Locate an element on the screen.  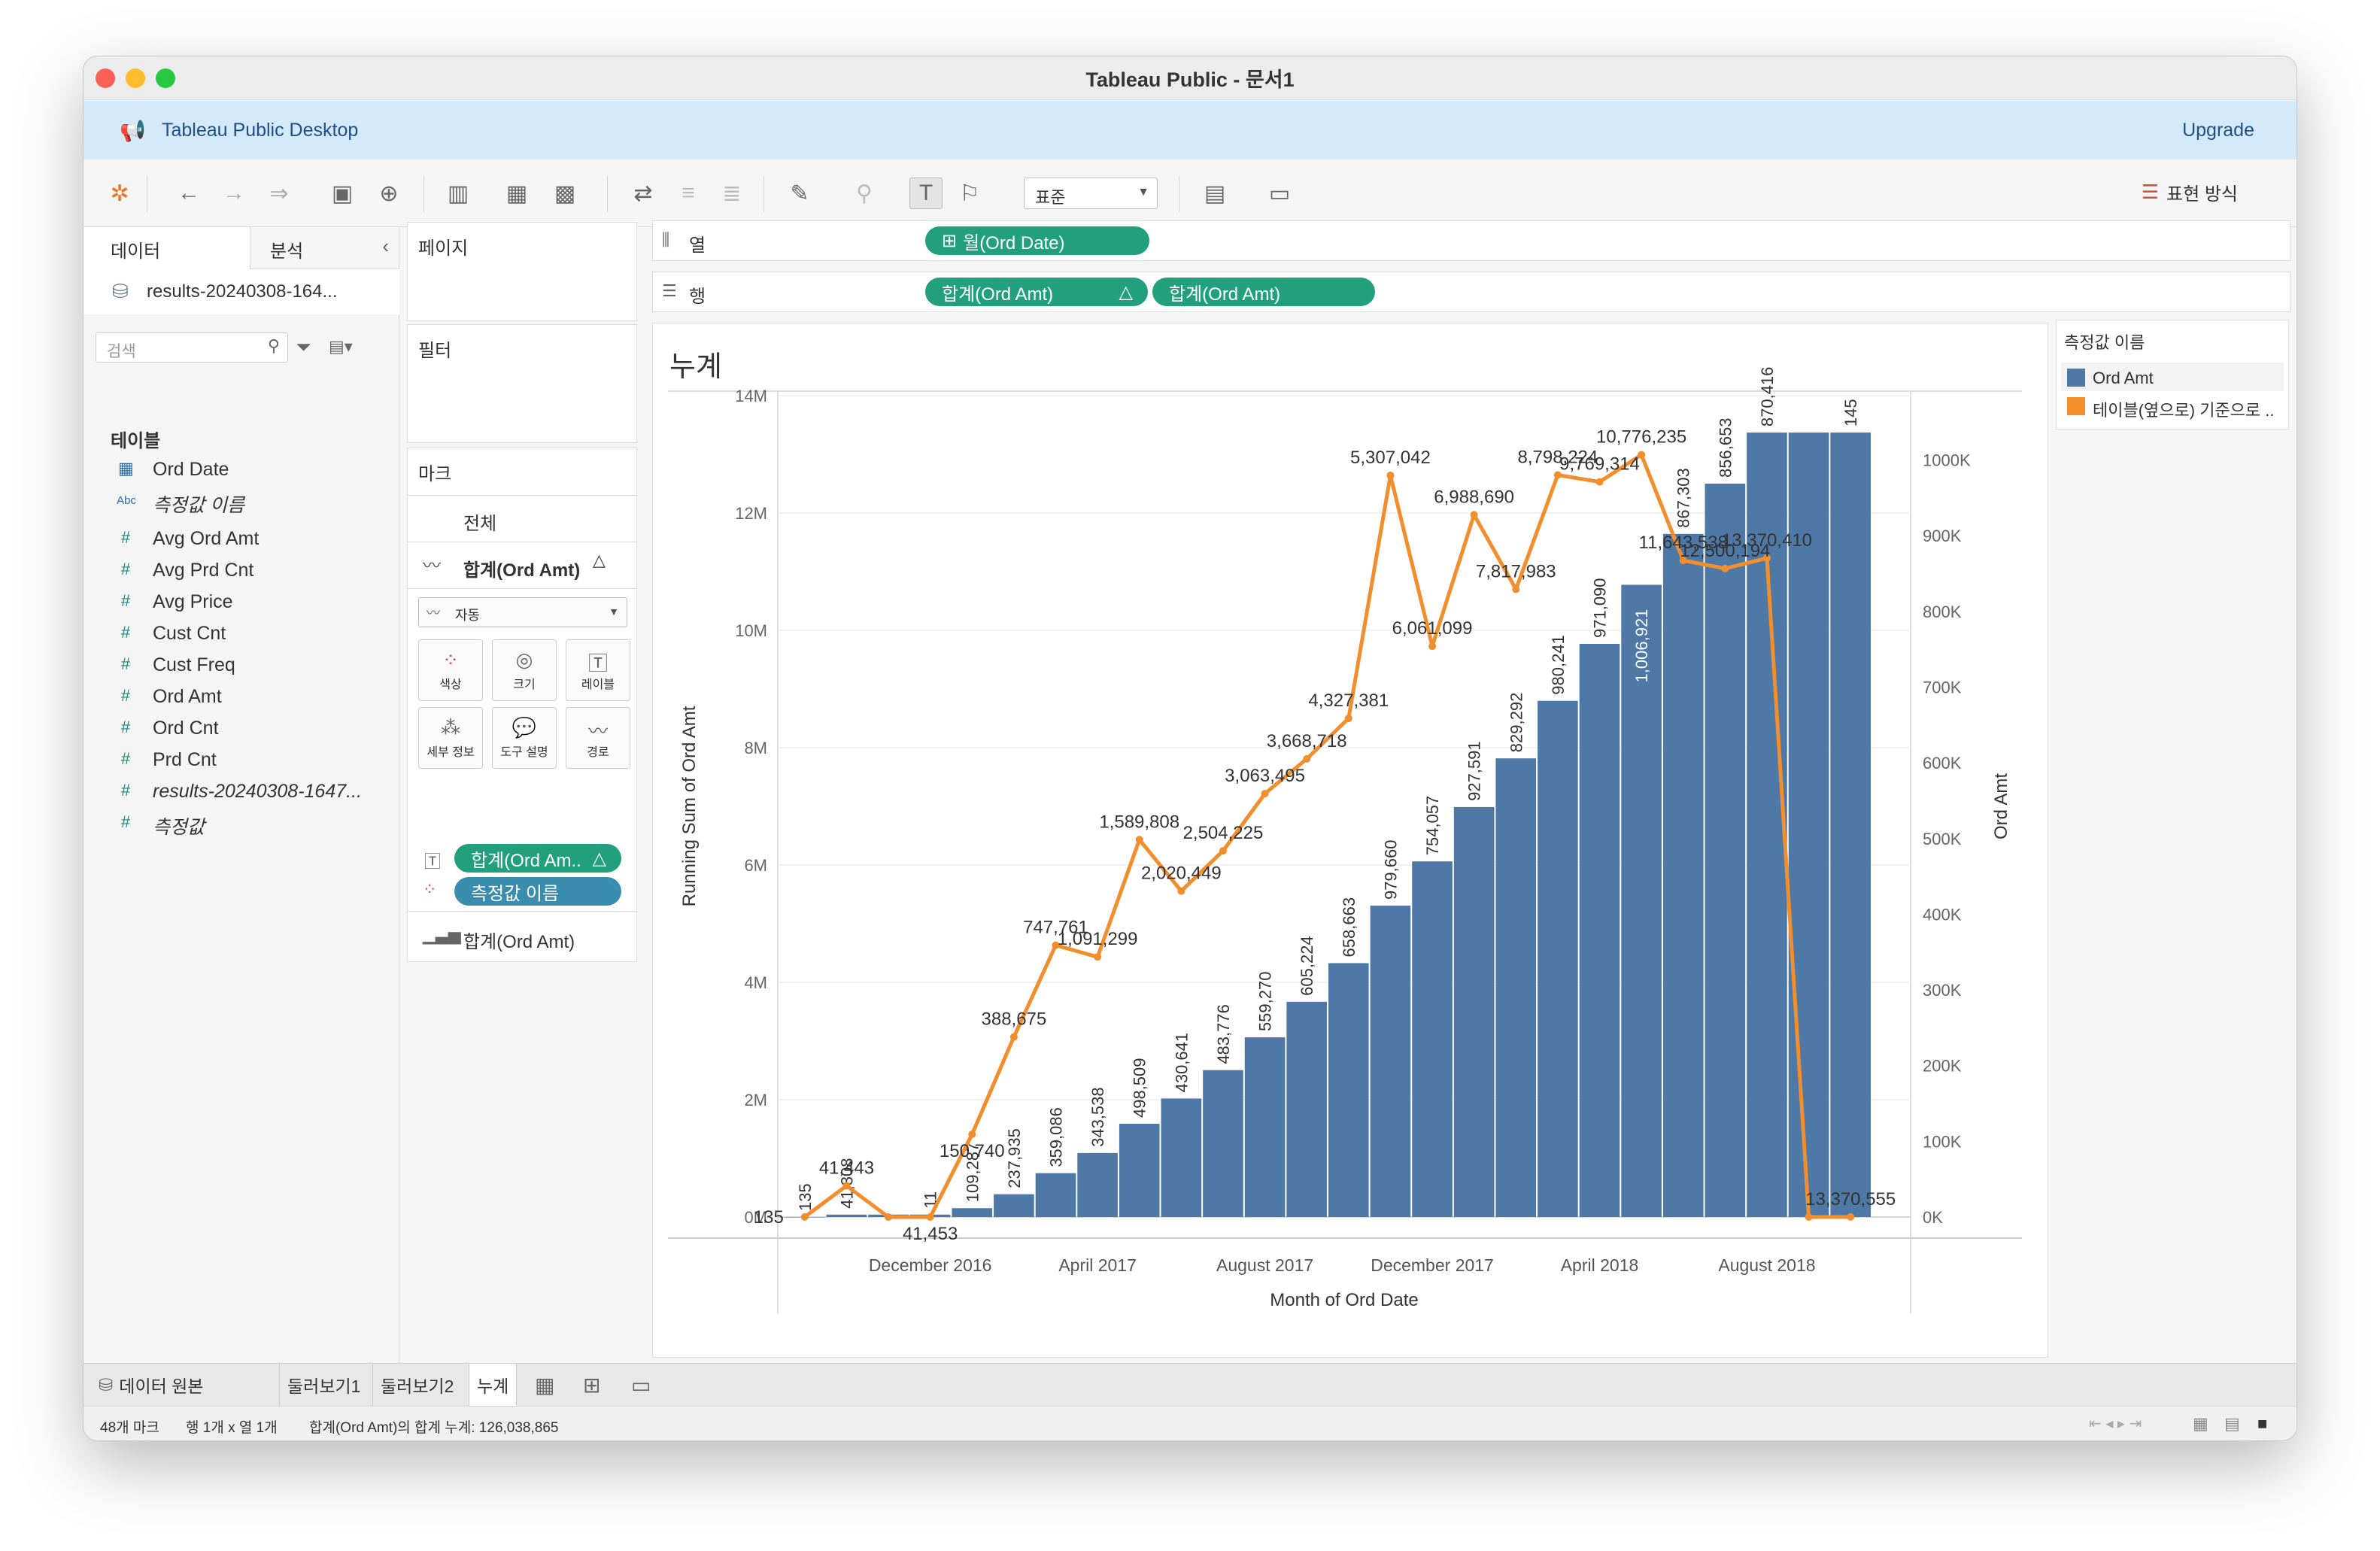
color-legend: 측정값 이름 Ord Amt 테이블(옆으로) 기준으로 .. is located at coordinates (2172, 375).